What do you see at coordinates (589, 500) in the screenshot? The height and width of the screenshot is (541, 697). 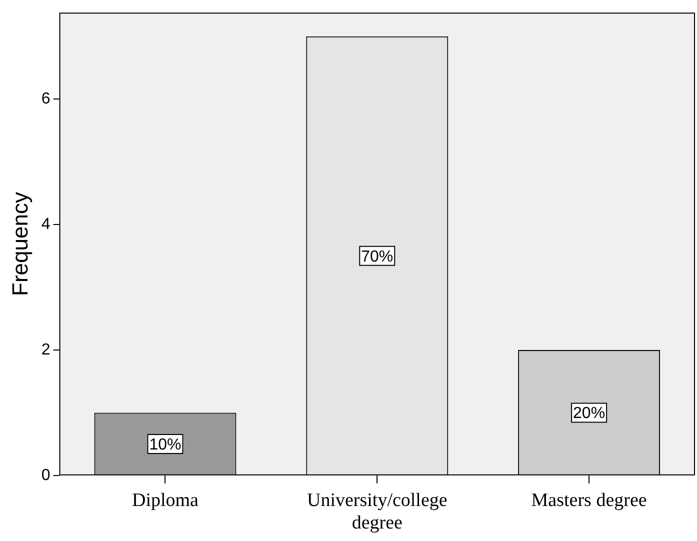 I see `x-tick-label: Masters degree` at bounding box center [589, 500].